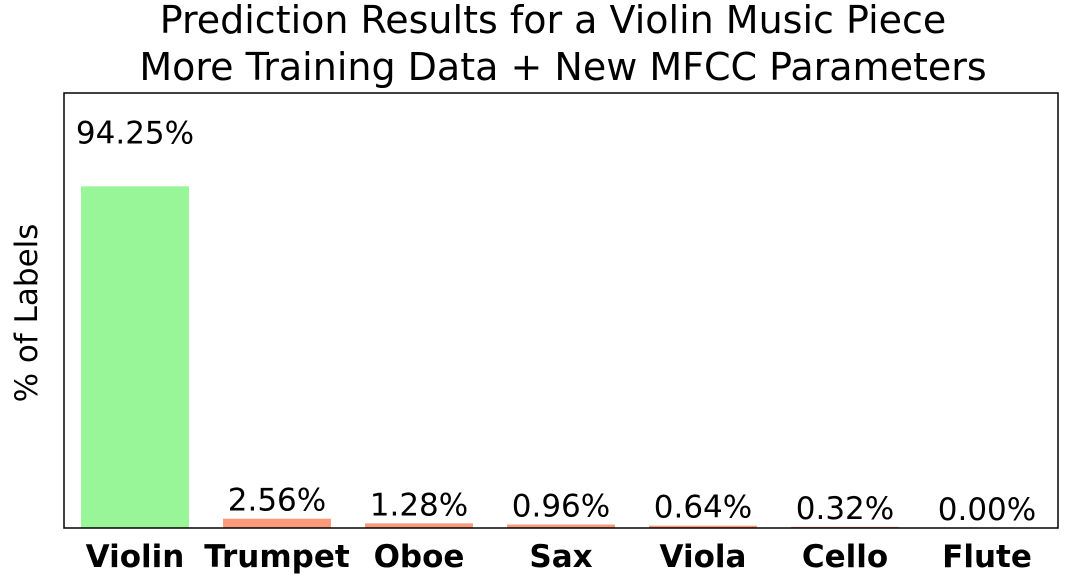 This screenshot has height=578, width=1072. Describe the element at coordinates (27, 313) in the screenshot. I see `y-axis-label: % of Labels` at that location.